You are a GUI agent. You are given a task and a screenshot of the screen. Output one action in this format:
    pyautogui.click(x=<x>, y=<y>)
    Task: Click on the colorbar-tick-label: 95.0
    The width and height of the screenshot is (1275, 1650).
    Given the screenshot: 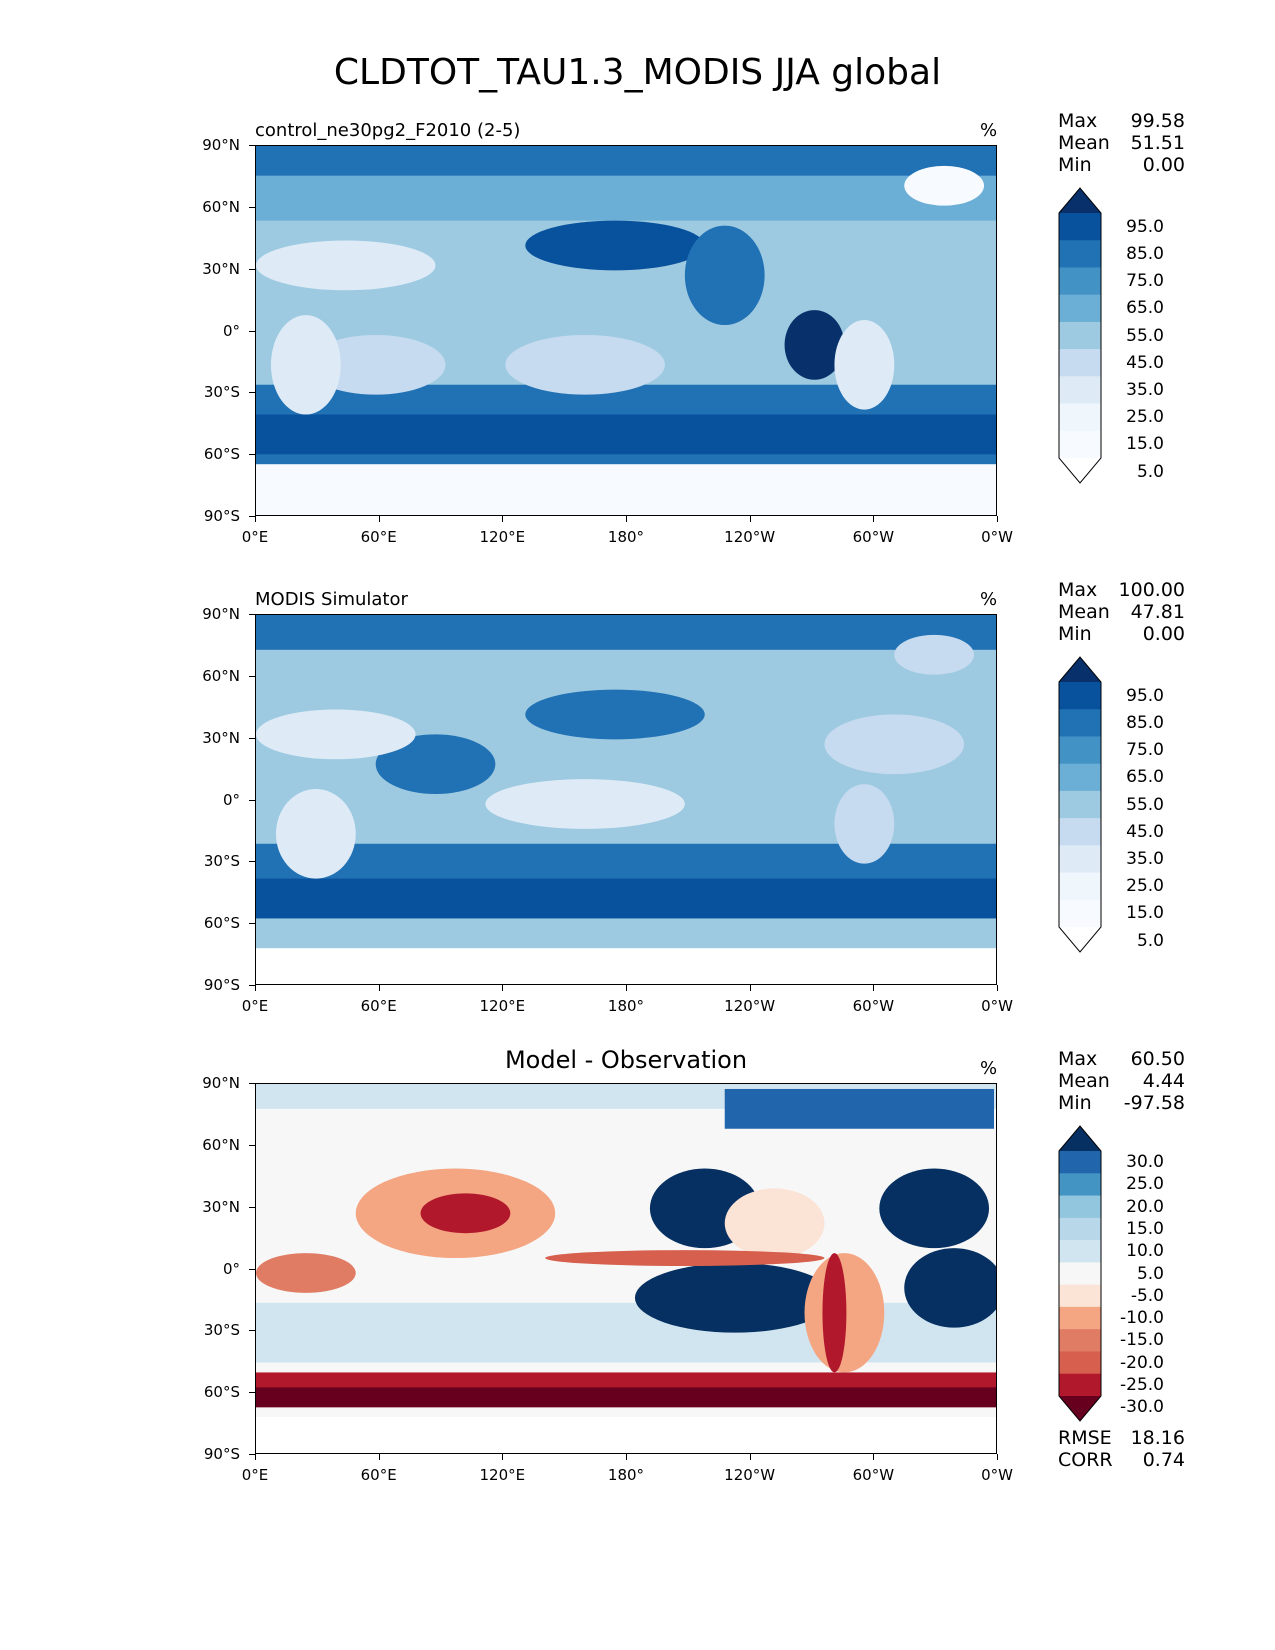 What is the action you would take?
    pyautogui.click(x=1145, y=226)
    